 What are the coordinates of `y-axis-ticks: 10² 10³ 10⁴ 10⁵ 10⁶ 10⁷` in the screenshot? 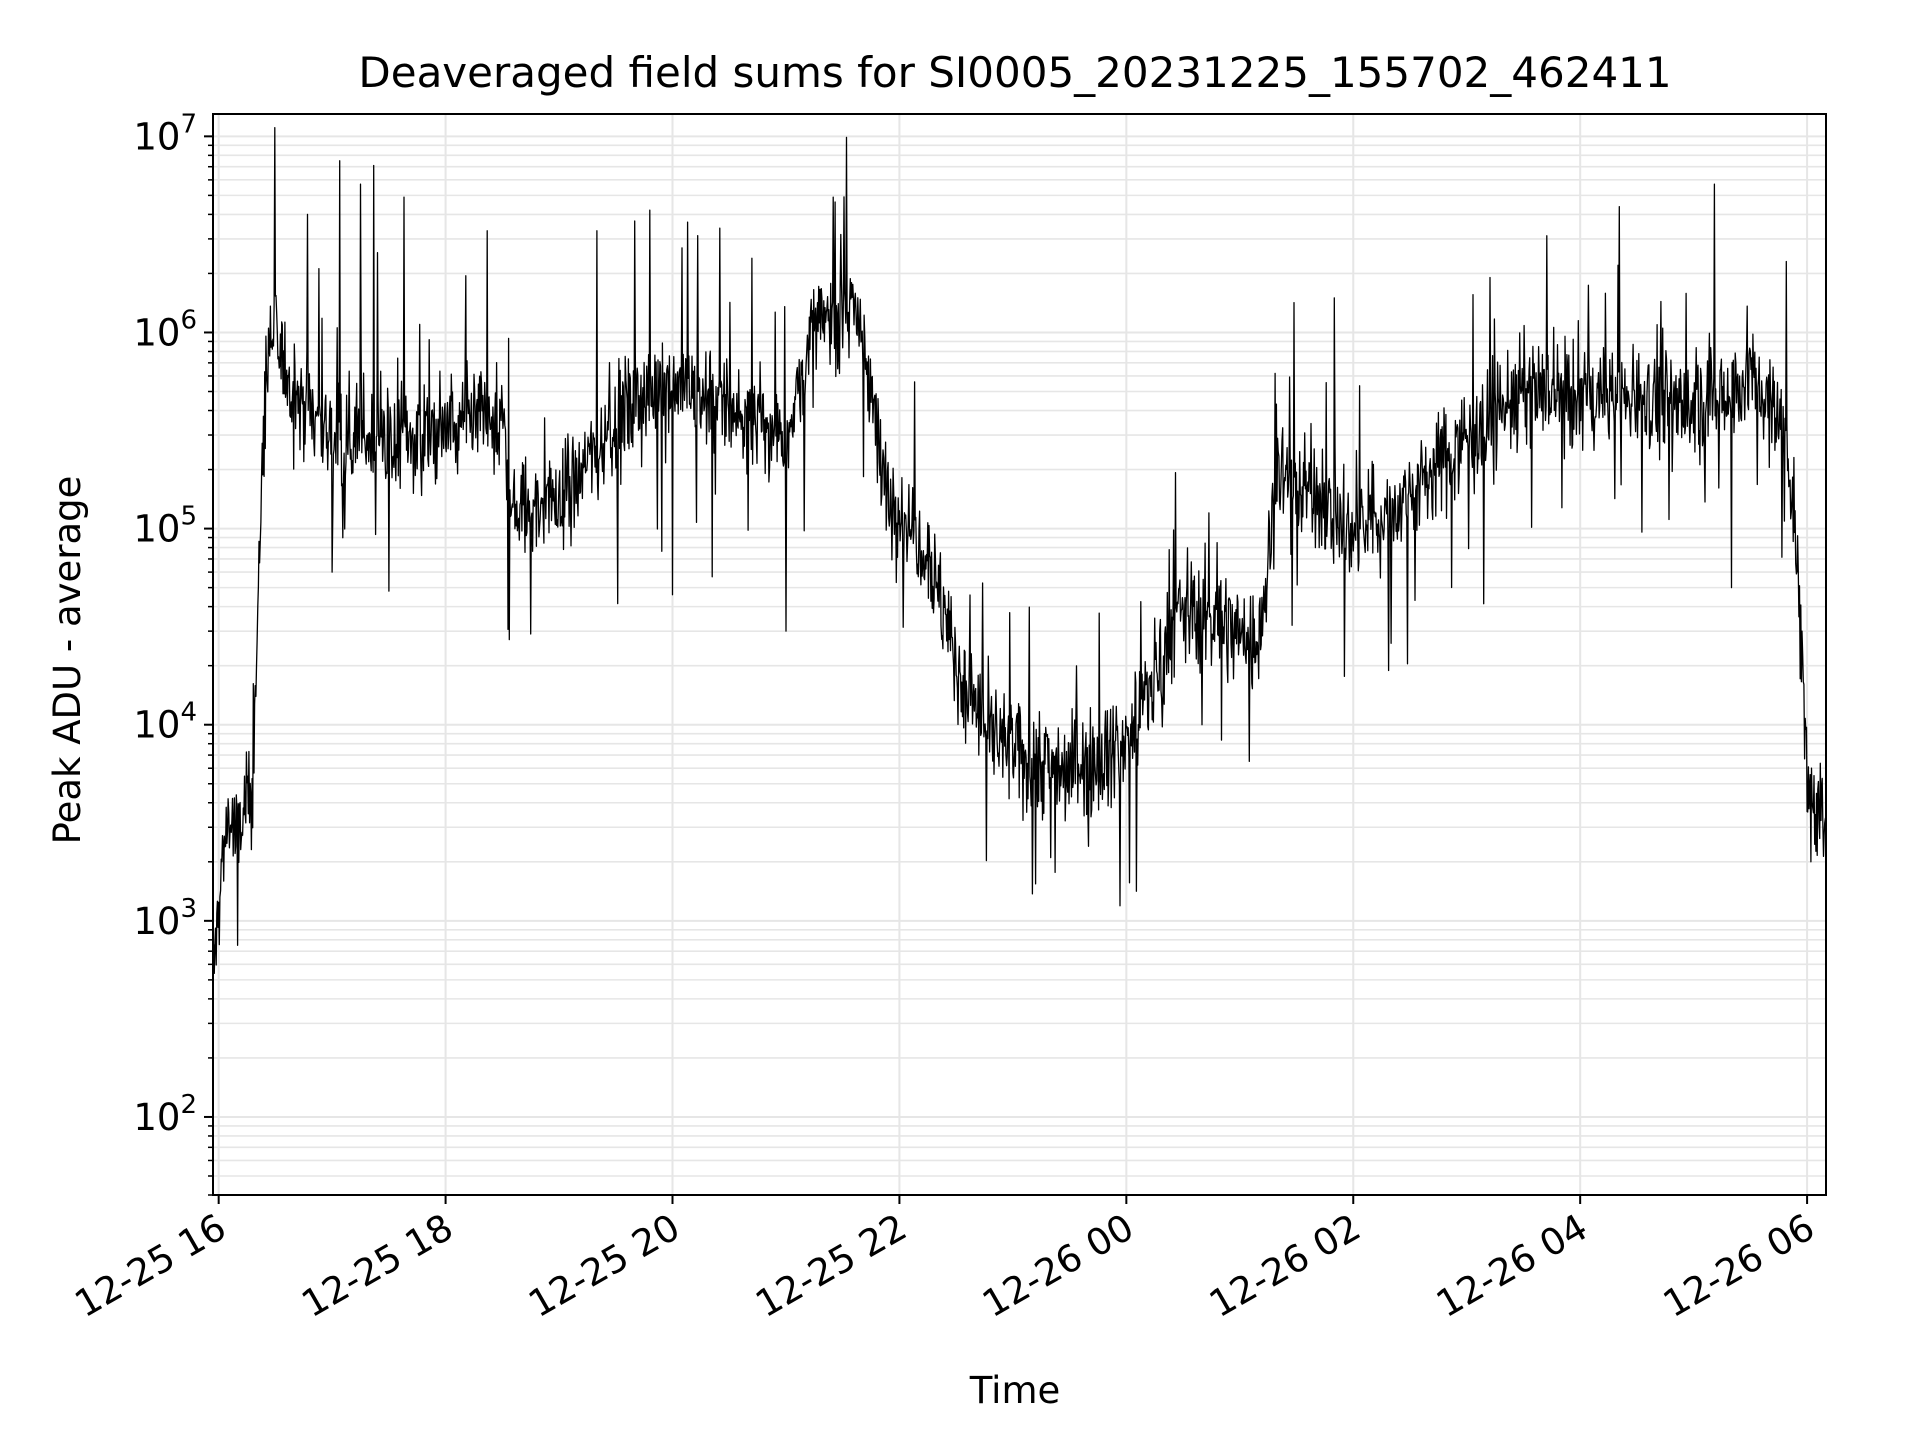 It's located at (173, 652).